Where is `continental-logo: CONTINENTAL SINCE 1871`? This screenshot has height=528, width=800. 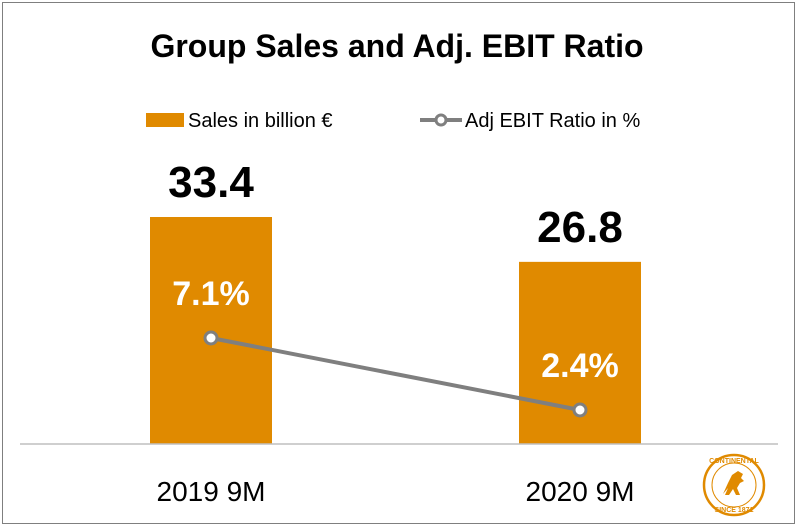 continental-logo: CONTINENTAL SINCE 1871 is located at coordinates (734, 485).